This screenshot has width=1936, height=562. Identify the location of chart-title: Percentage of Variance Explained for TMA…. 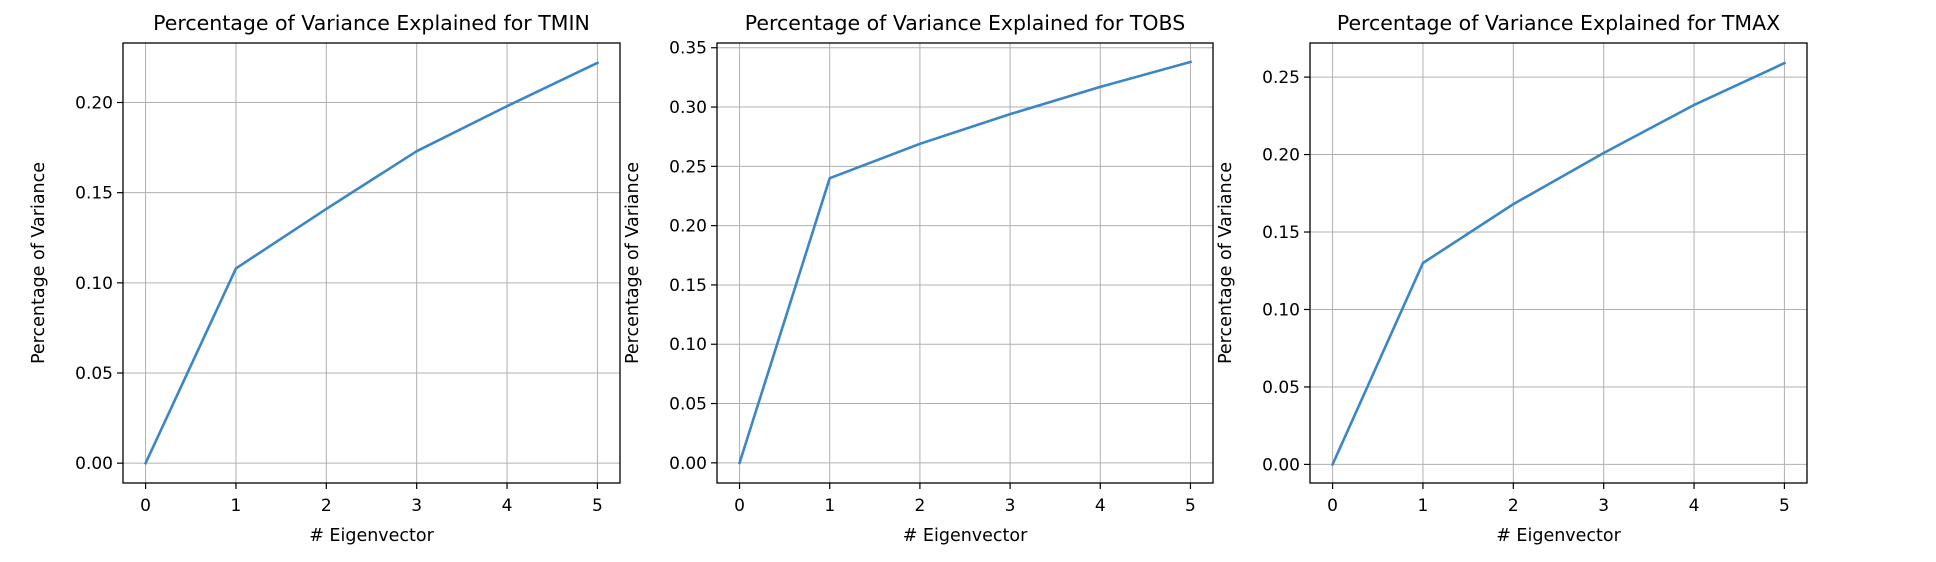
(1558, 23).